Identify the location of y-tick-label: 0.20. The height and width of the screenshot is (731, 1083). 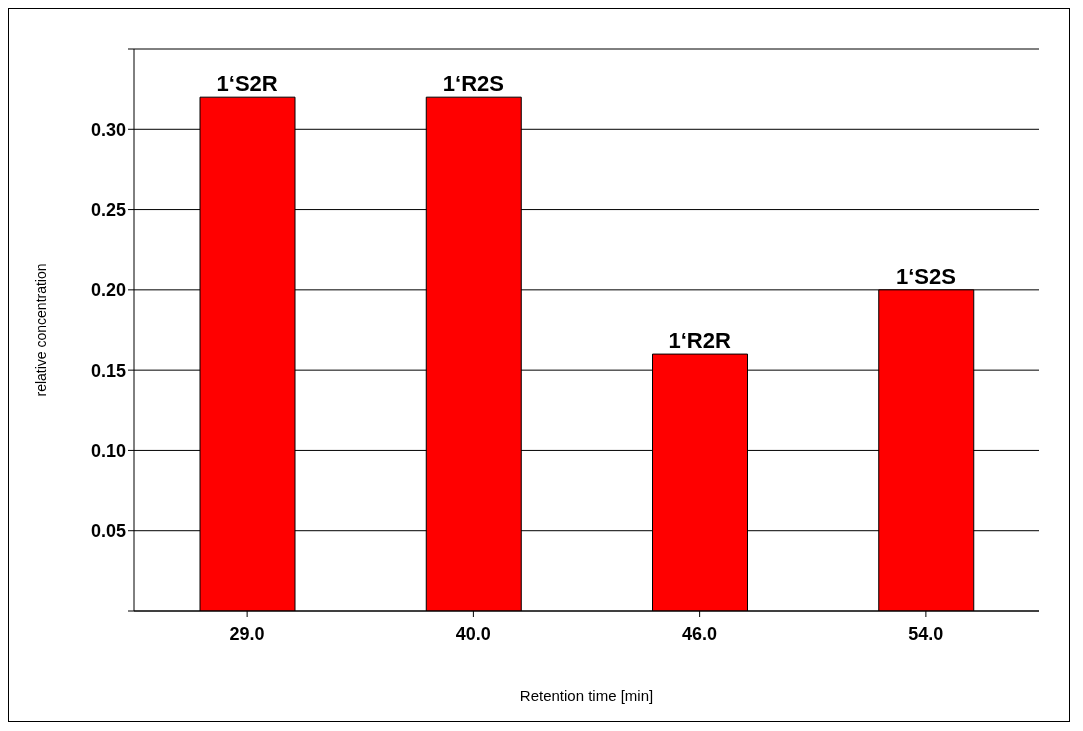
(108, 290).